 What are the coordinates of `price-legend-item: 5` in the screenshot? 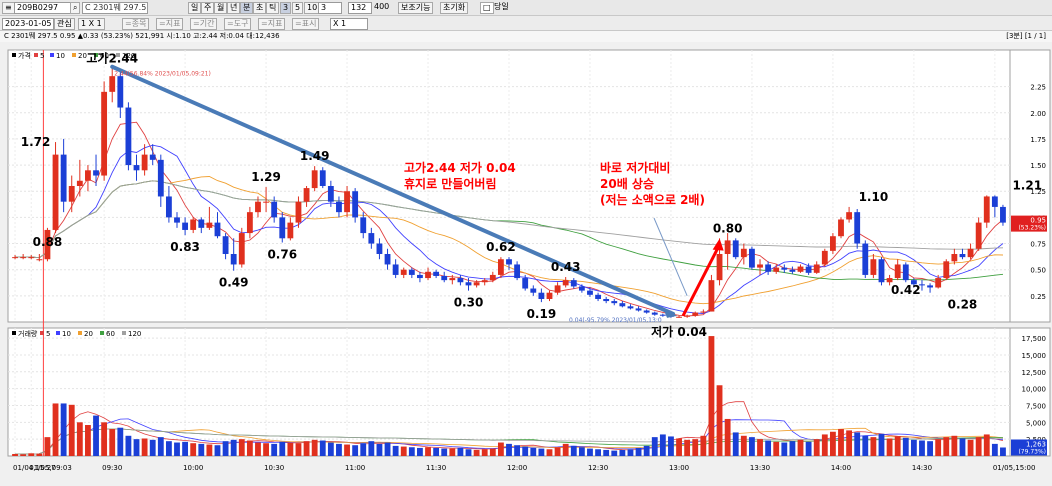 It's located at (42, 56).